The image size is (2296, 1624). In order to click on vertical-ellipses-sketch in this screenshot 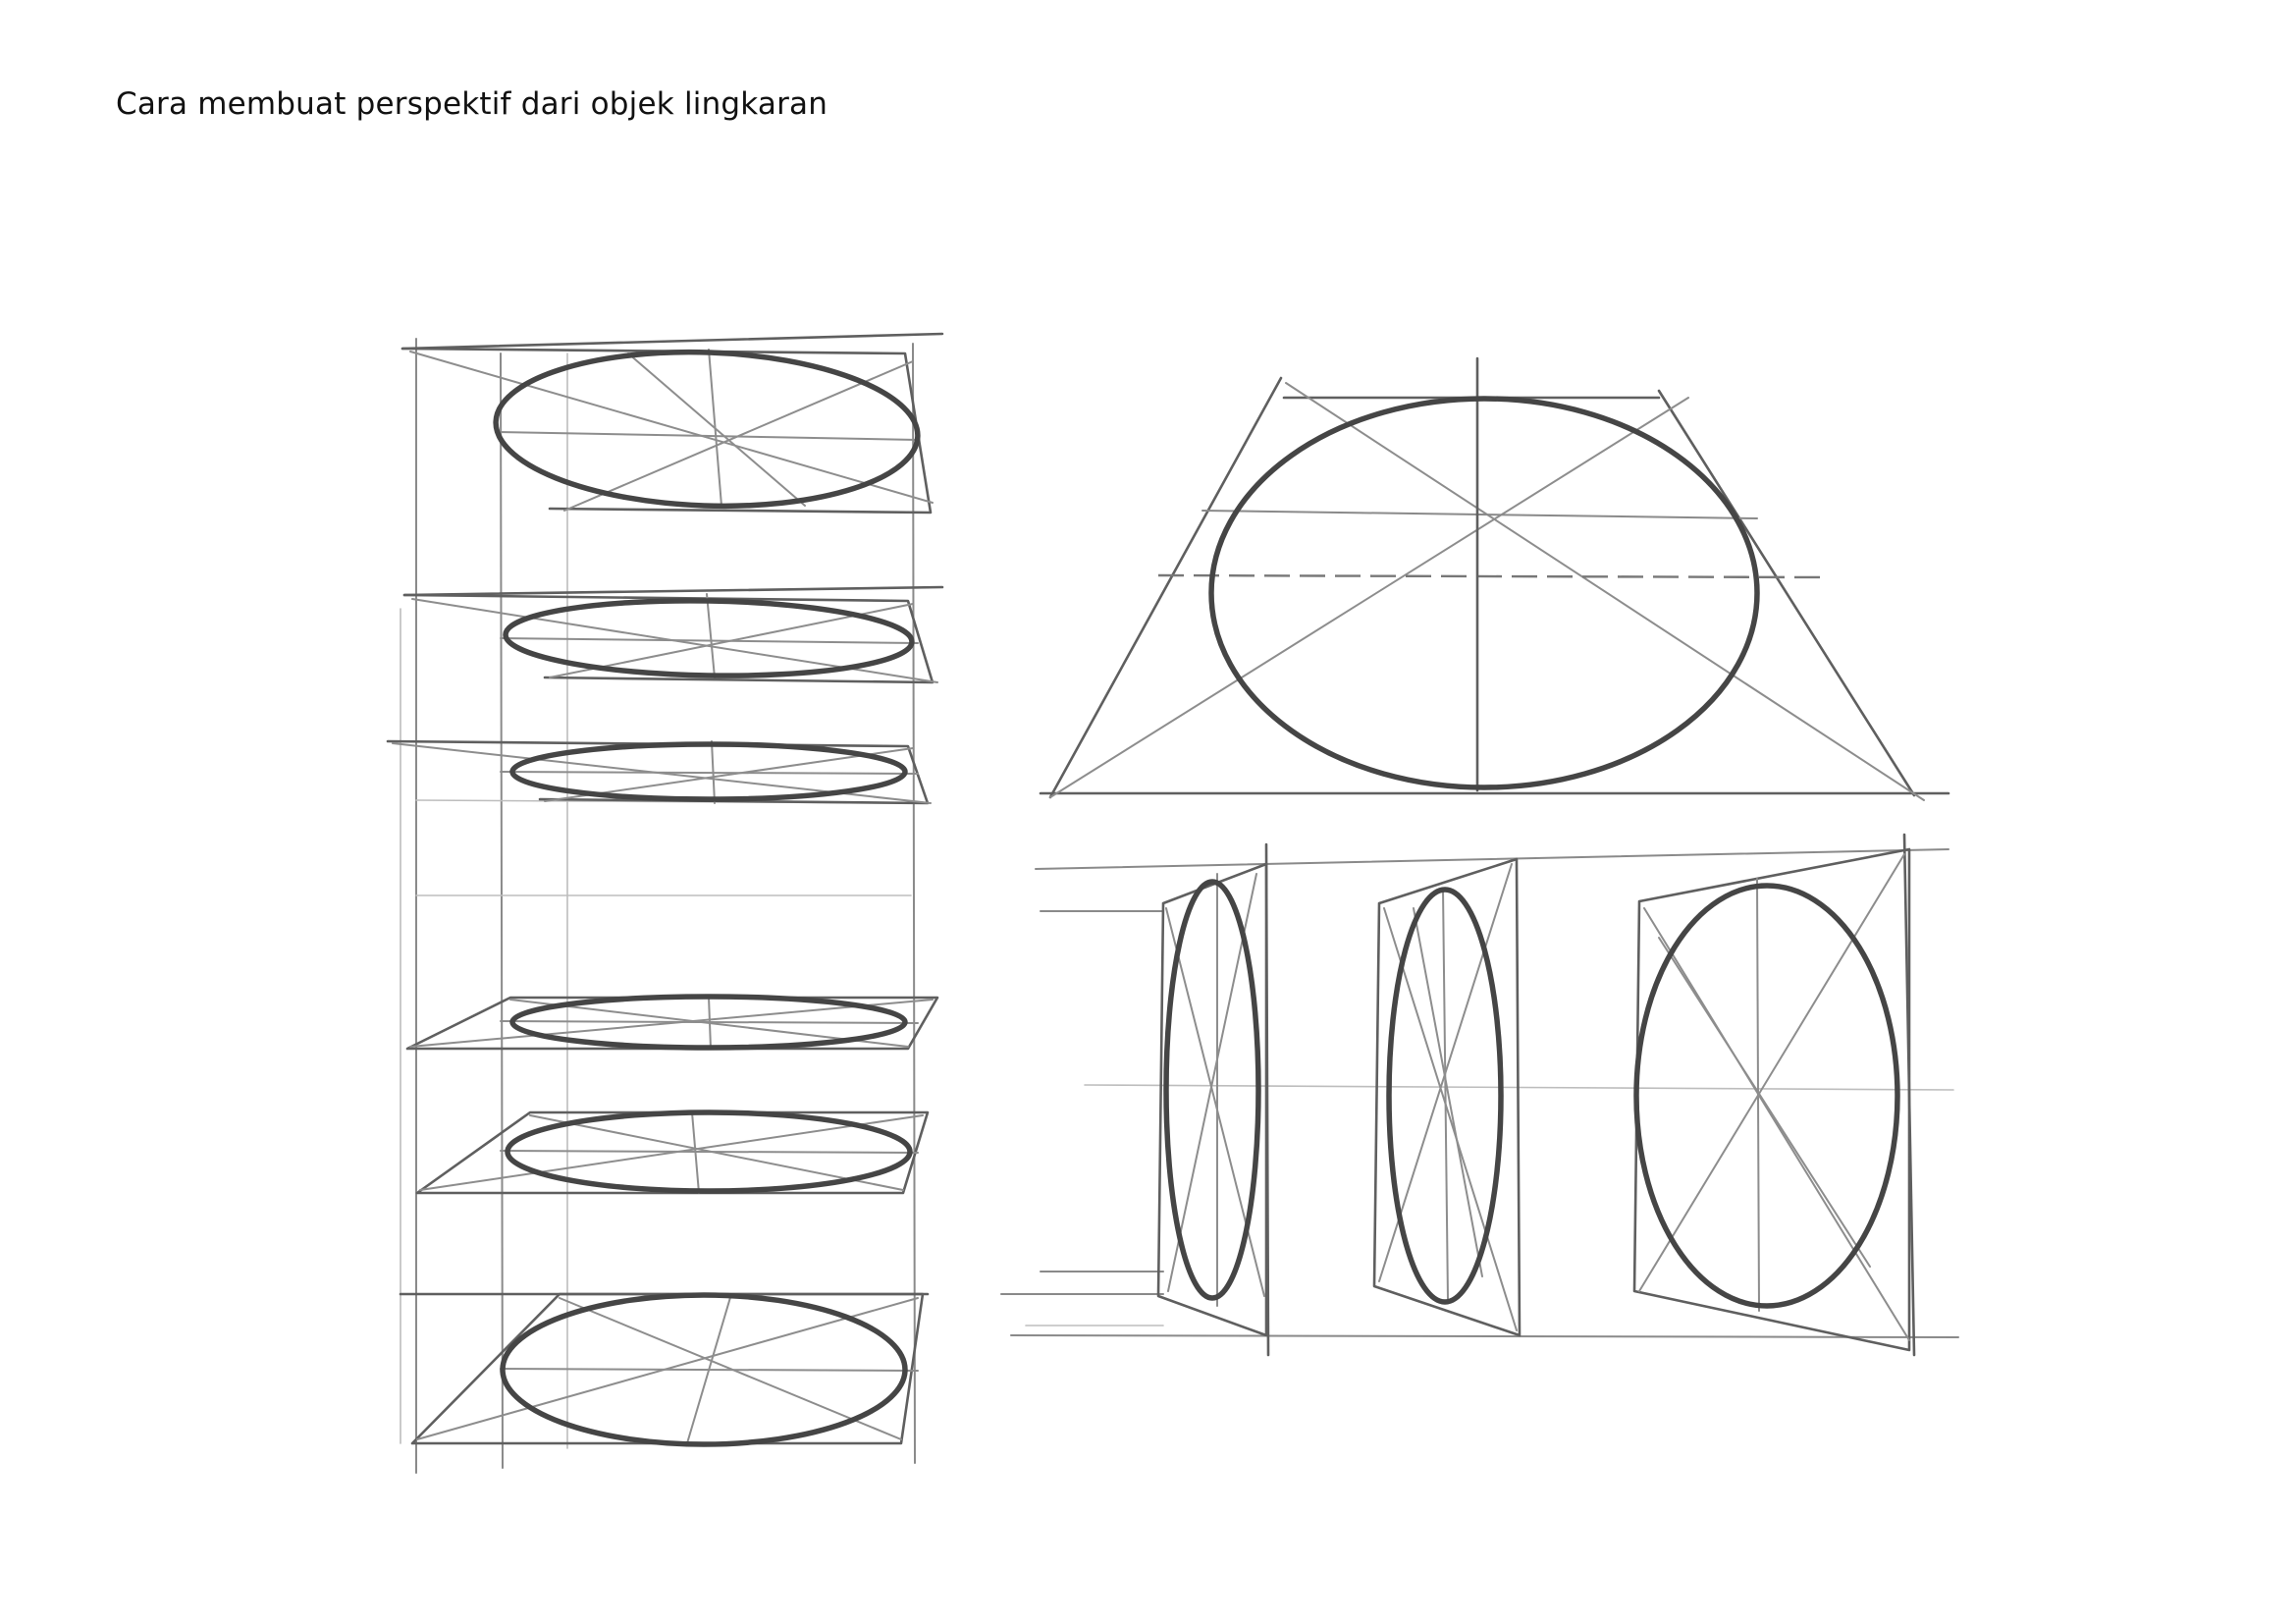, I will do `click(1479, 1095)`.